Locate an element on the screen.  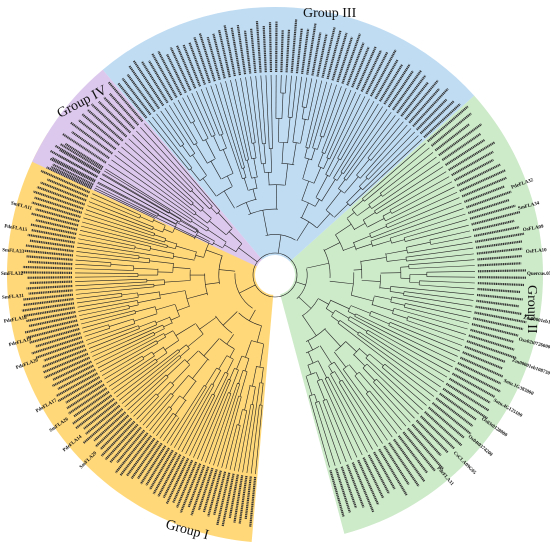
leaf-label: PdeFLA15 is located at coordinates (16, 228).